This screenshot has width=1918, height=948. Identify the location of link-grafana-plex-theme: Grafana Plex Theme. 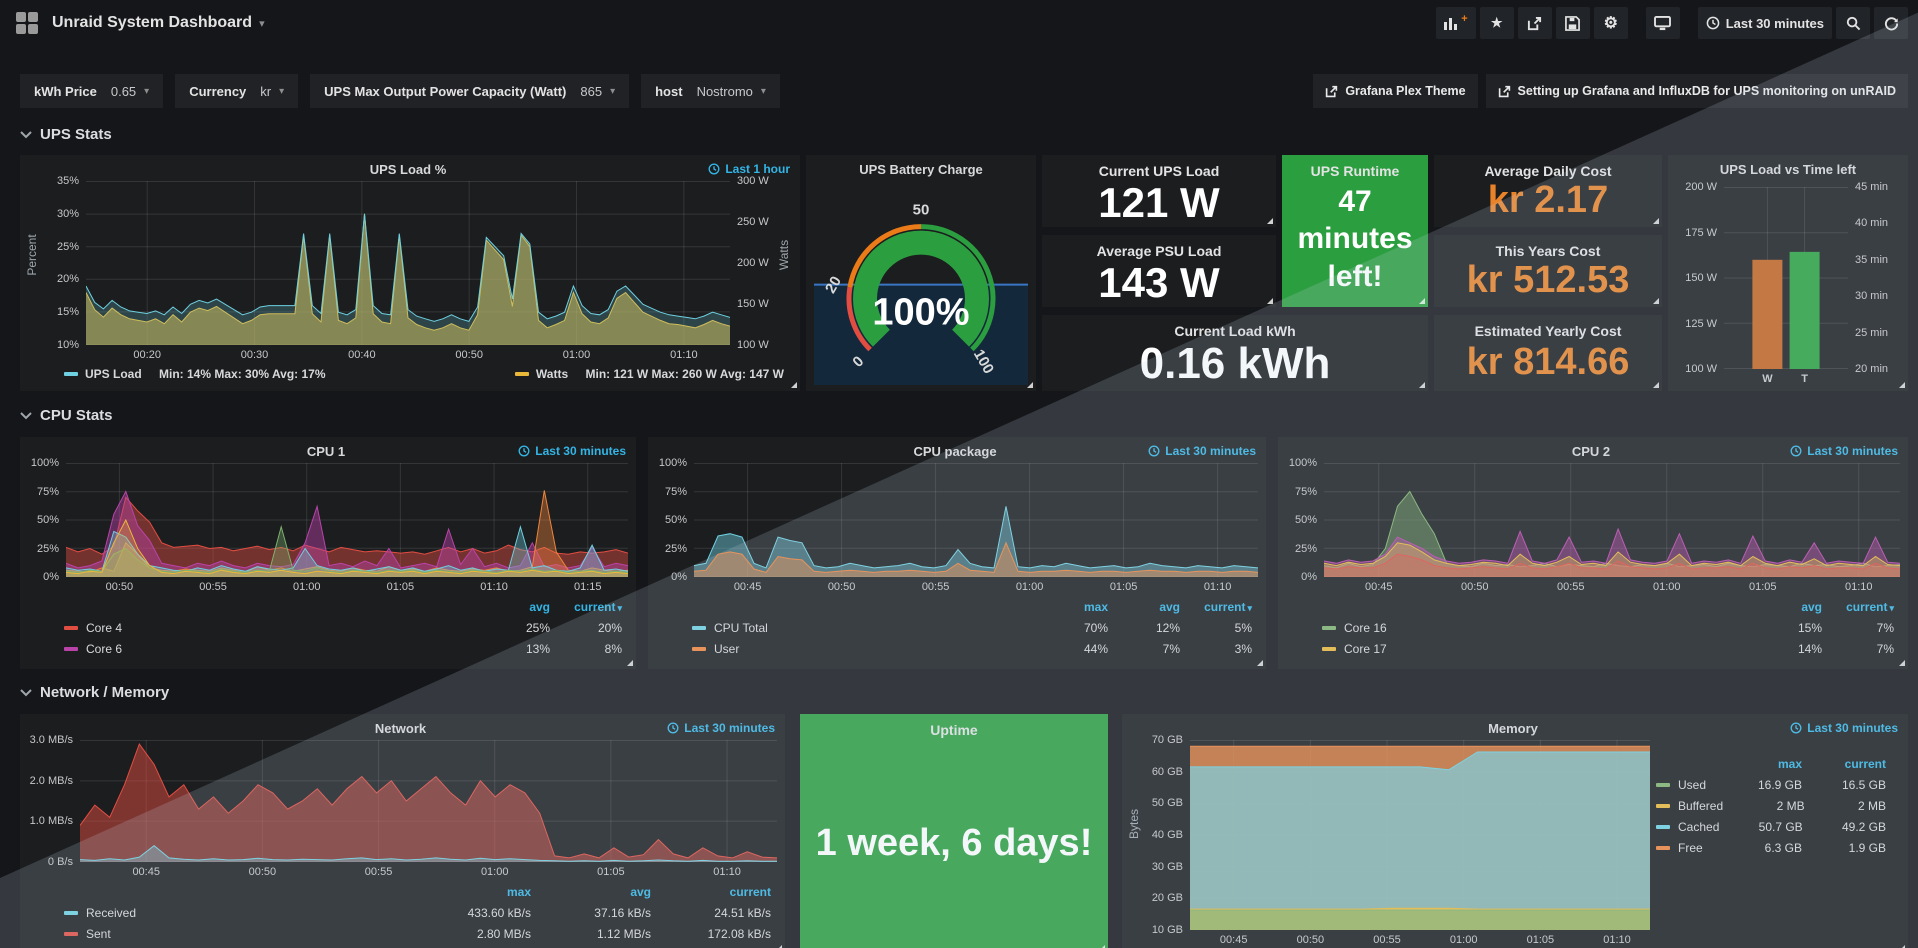
(1395, 91).